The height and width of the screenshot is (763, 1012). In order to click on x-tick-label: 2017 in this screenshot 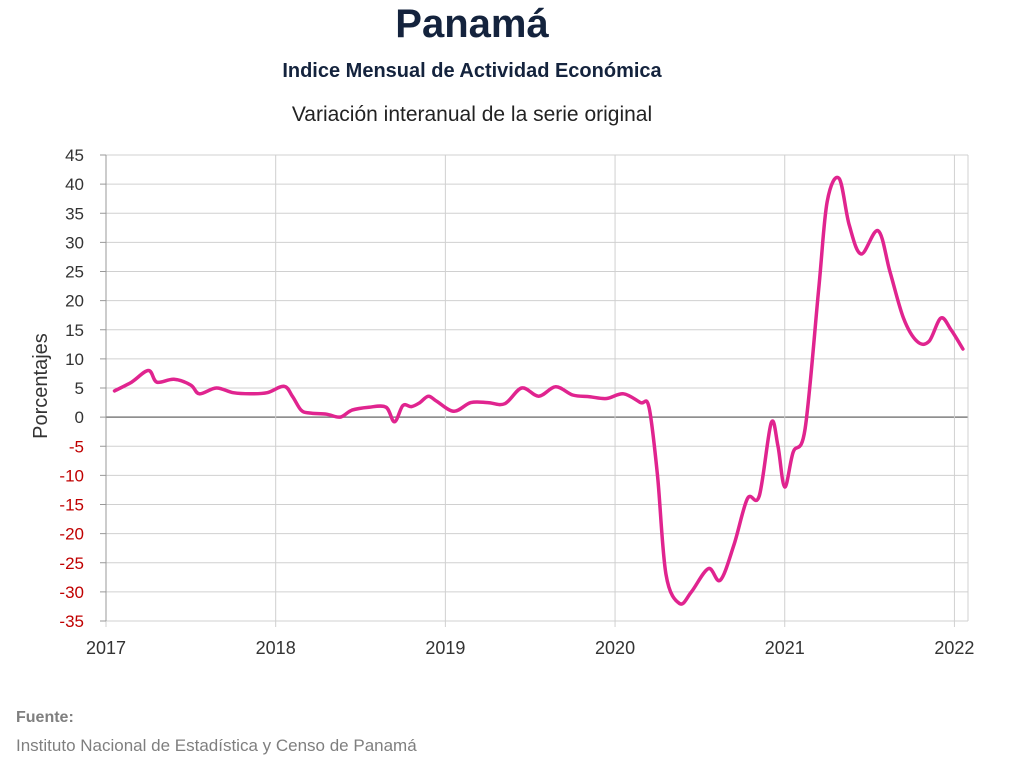, I will do `click(106, 648)`.